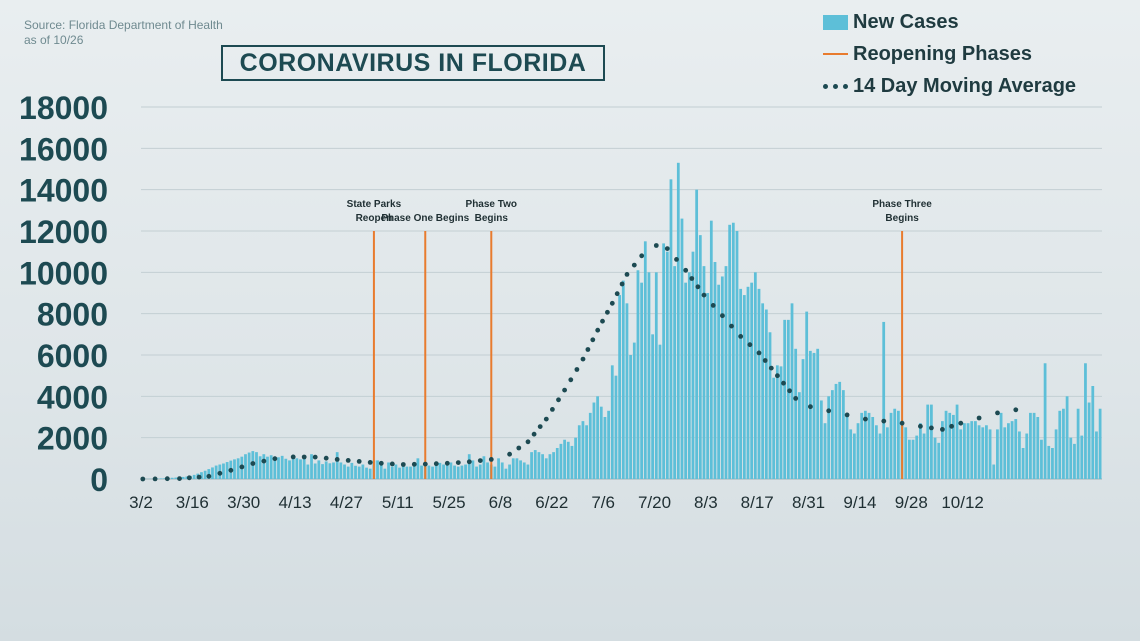 This screenshot has width=1140, height=641. I want to click on as-of-date: as of 10/26, so click(54, 40).